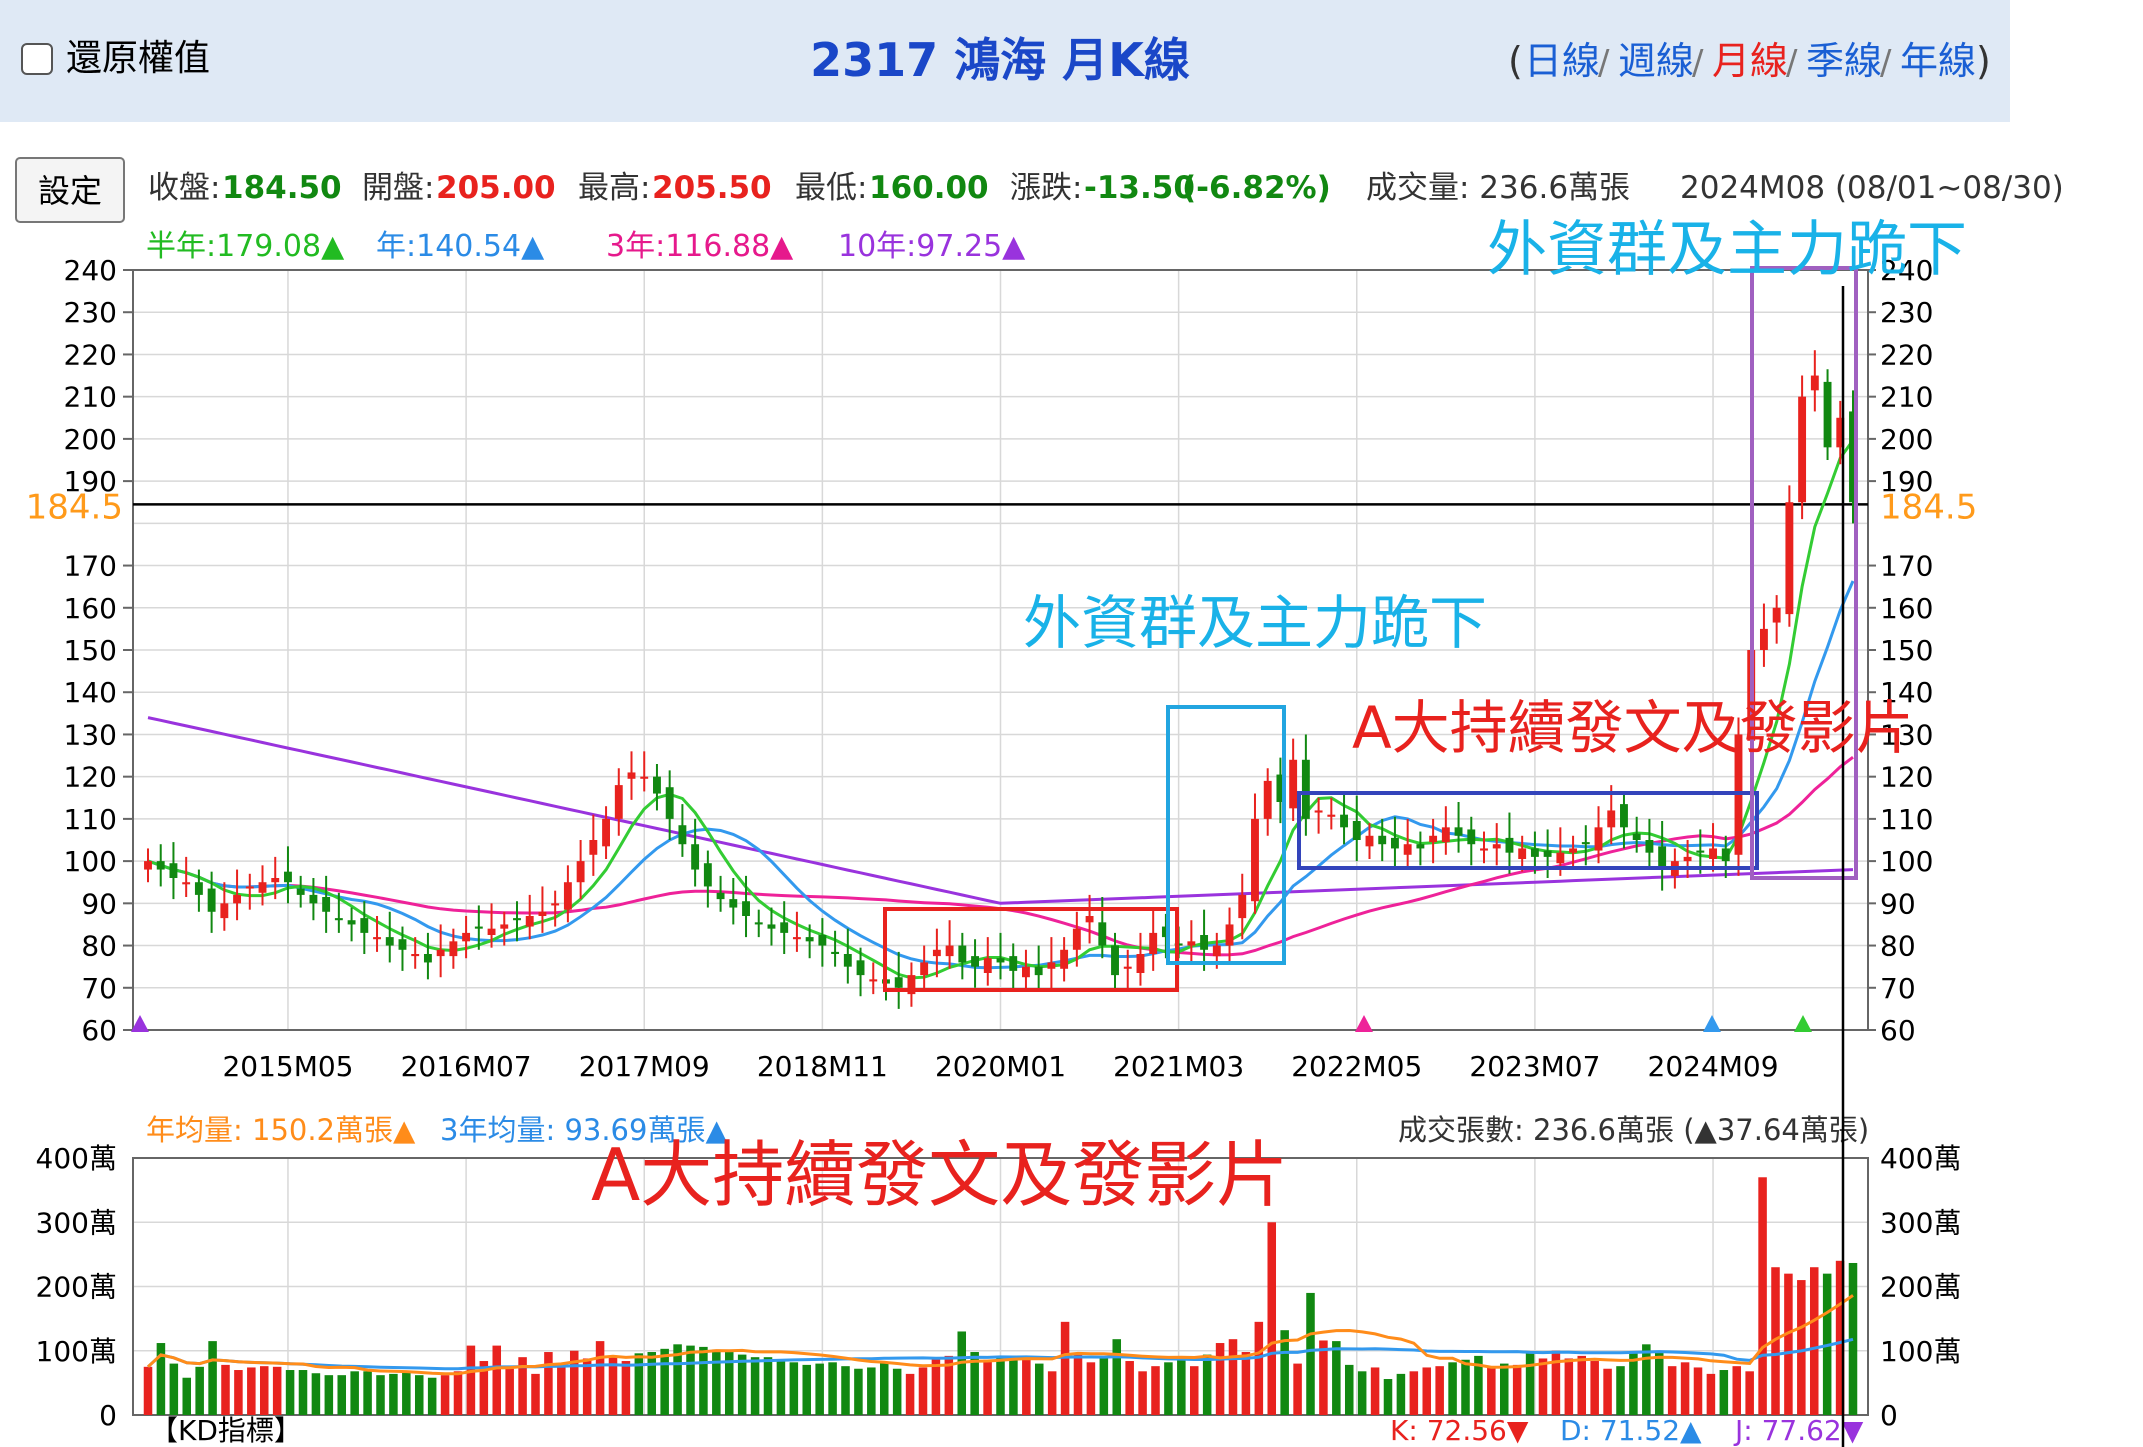 The height and width of the screenshot is (1447, 2143). I want to click on settings-button: 設定, so click(70, 190).